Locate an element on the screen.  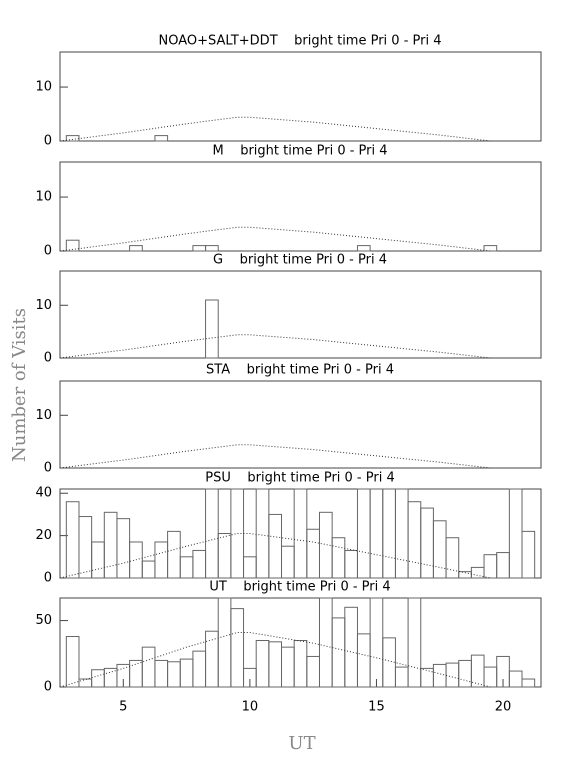
x-tick-label: 5 is located at coordinates (123, 707).